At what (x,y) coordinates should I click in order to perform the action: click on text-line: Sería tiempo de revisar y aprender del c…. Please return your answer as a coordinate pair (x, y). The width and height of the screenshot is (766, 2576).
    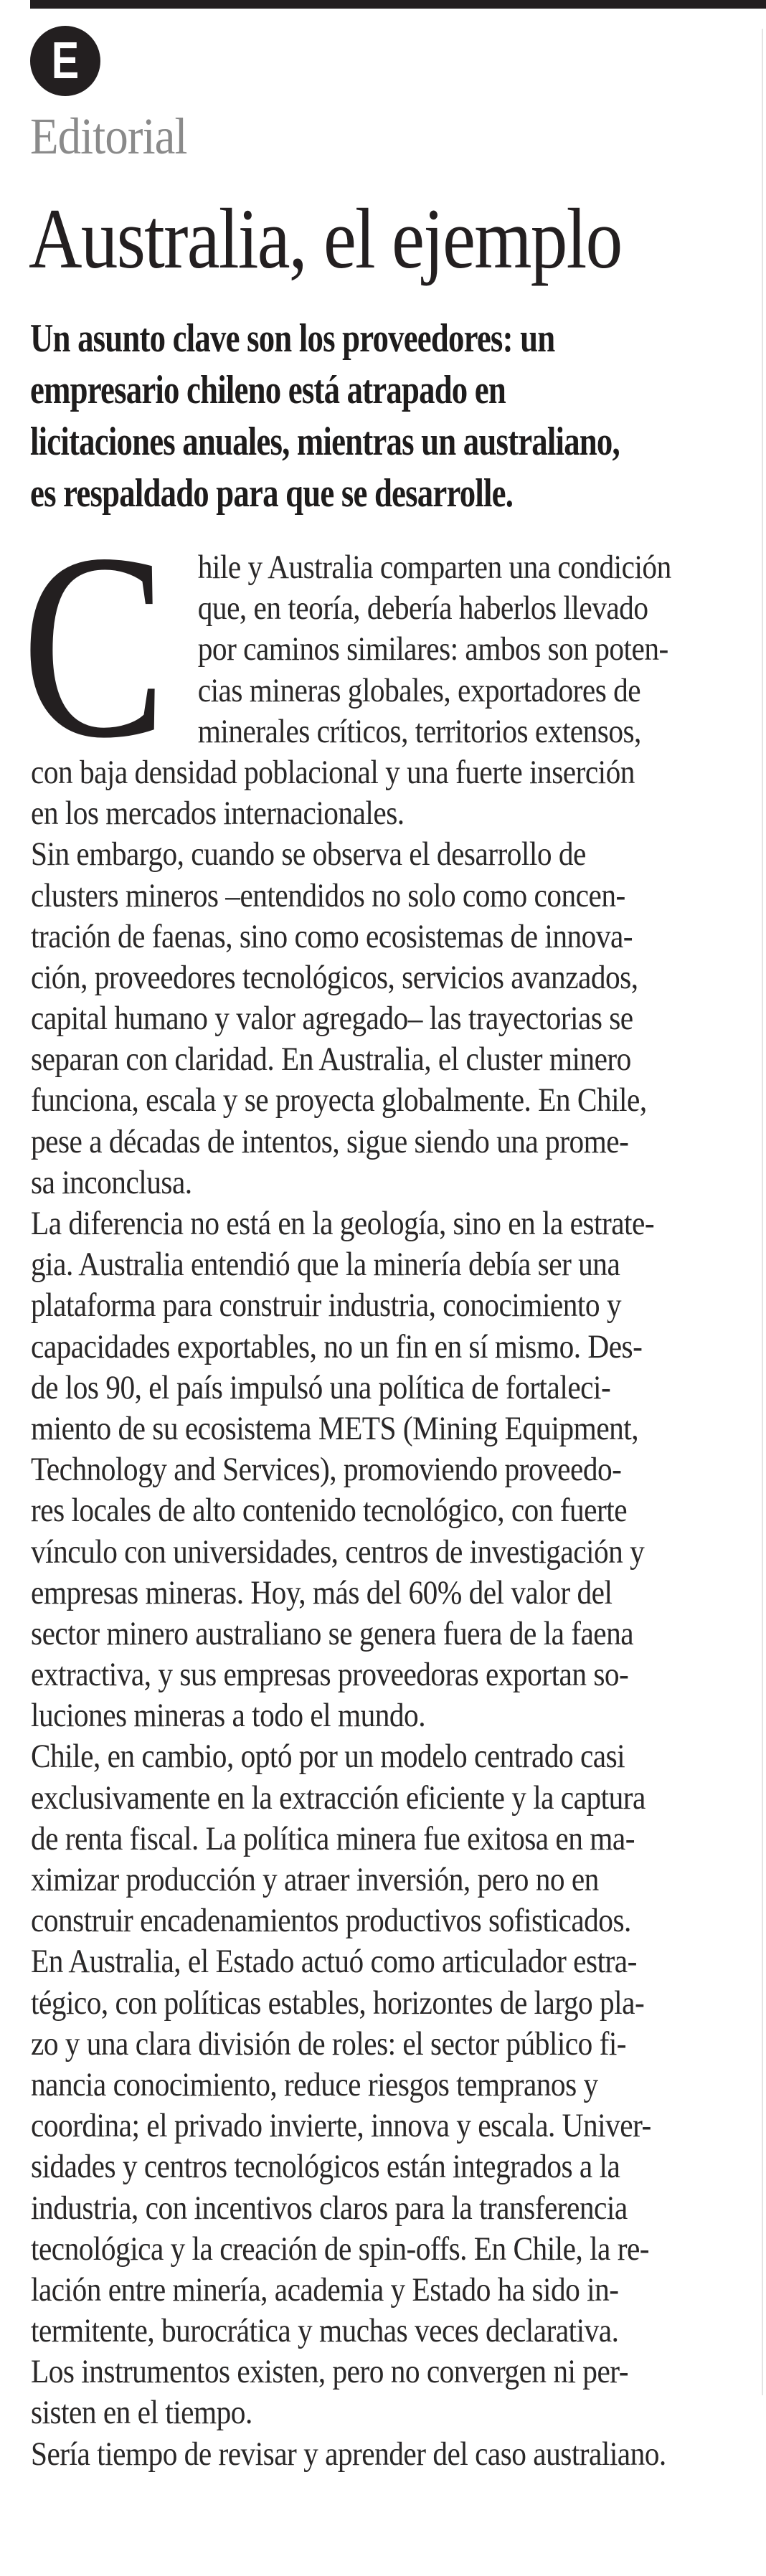
    Looking at the image, I should click on (348, 2454).